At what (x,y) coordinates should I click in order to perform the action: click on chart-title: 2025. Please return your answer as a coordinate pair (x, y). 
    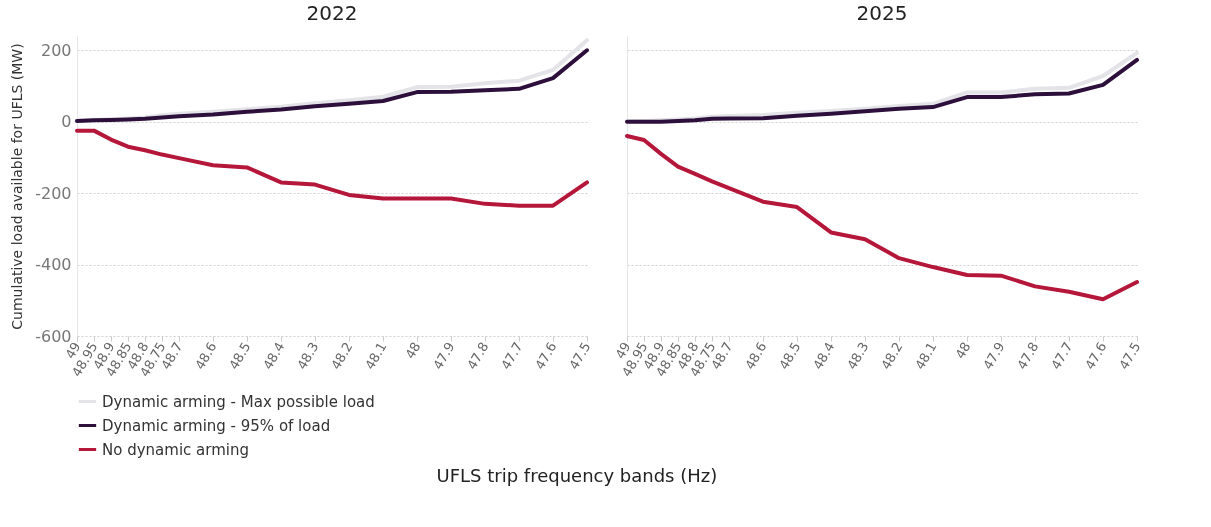
    Looking at the image, I should click on (882, 13).